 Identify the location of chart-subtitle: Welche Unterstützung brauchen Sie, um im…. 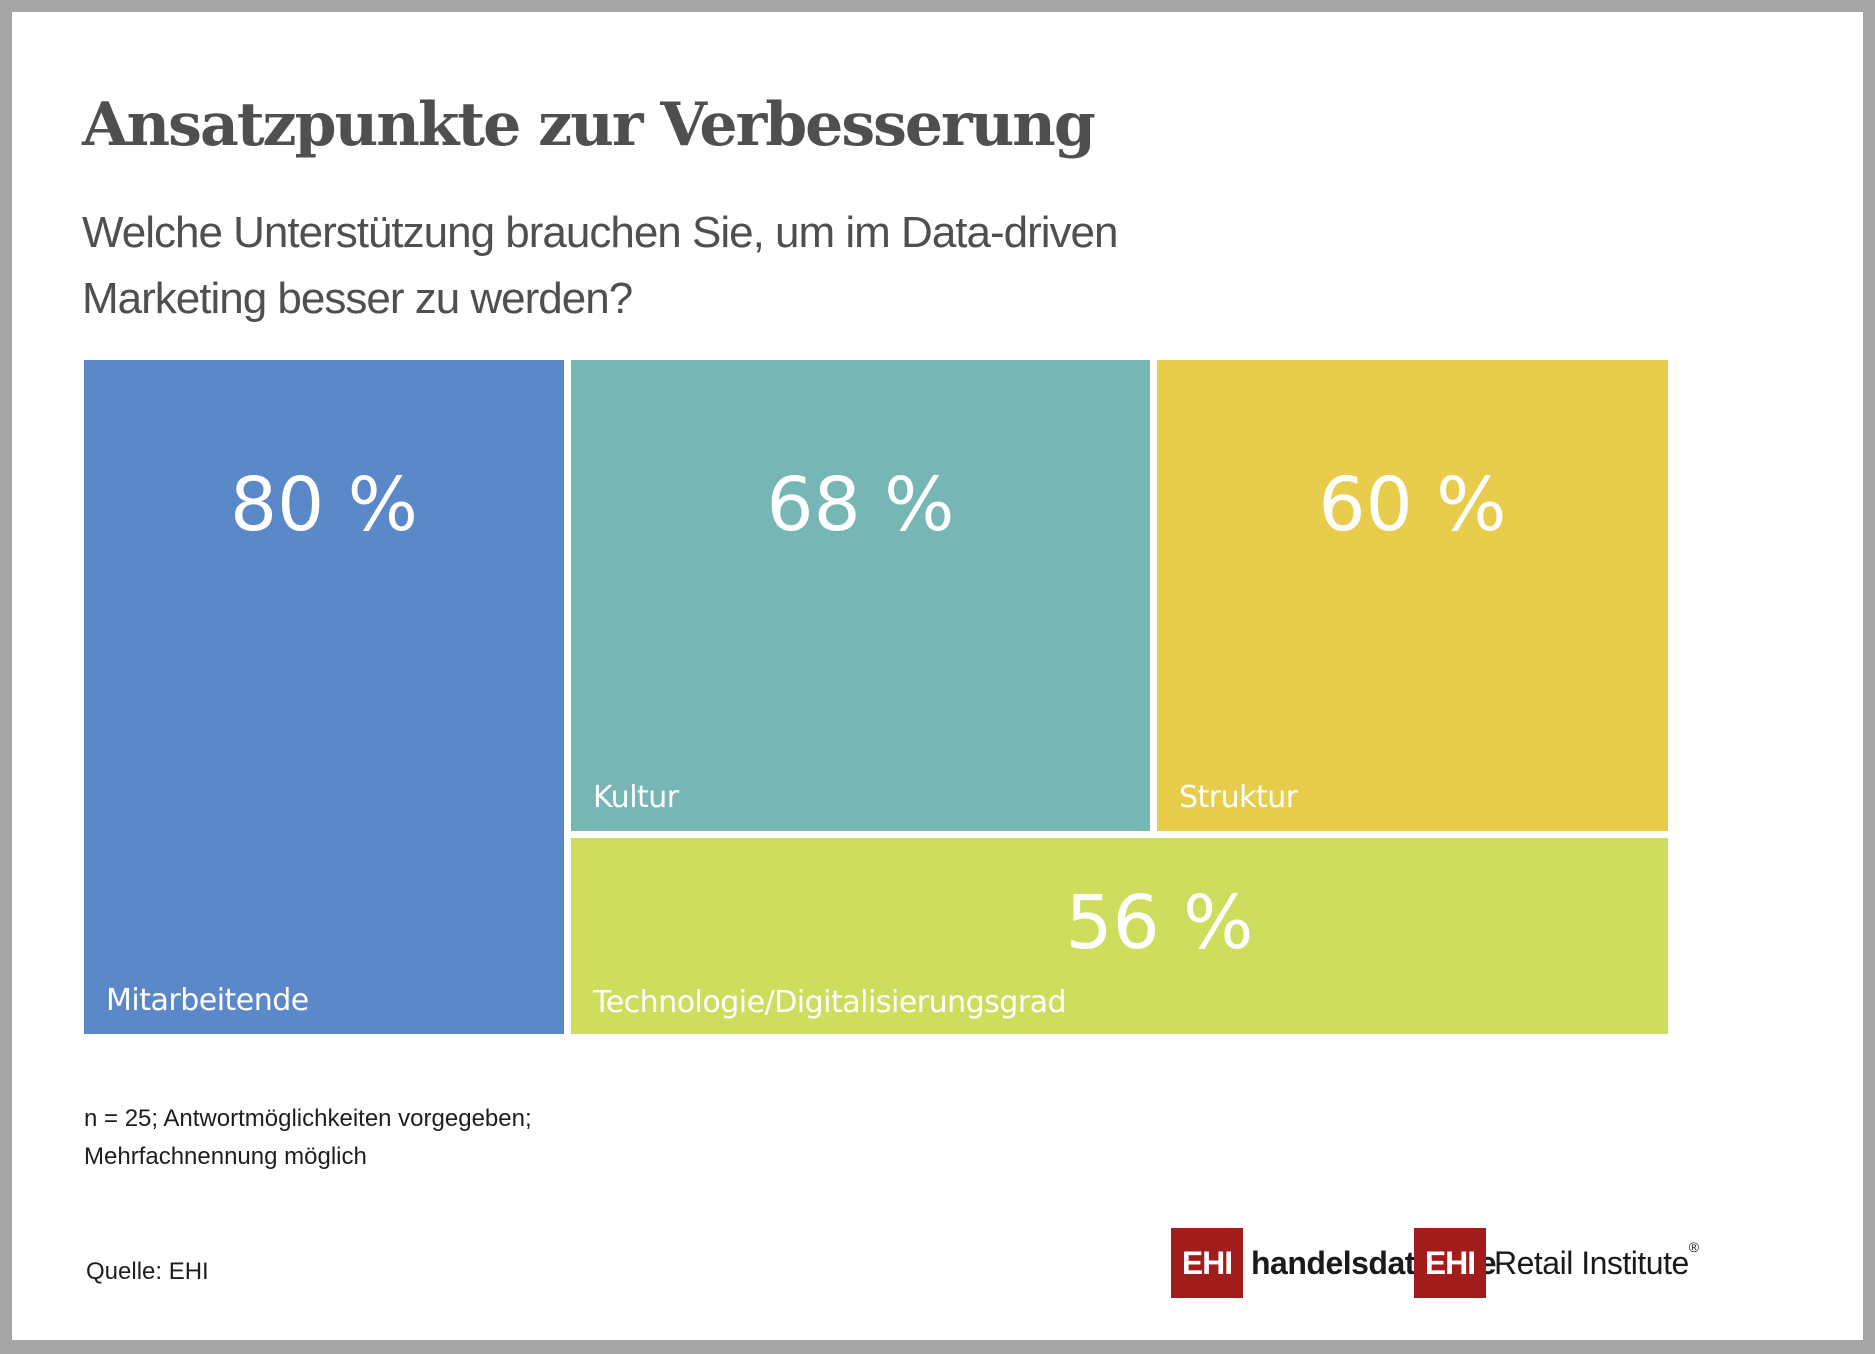
(732, 266).